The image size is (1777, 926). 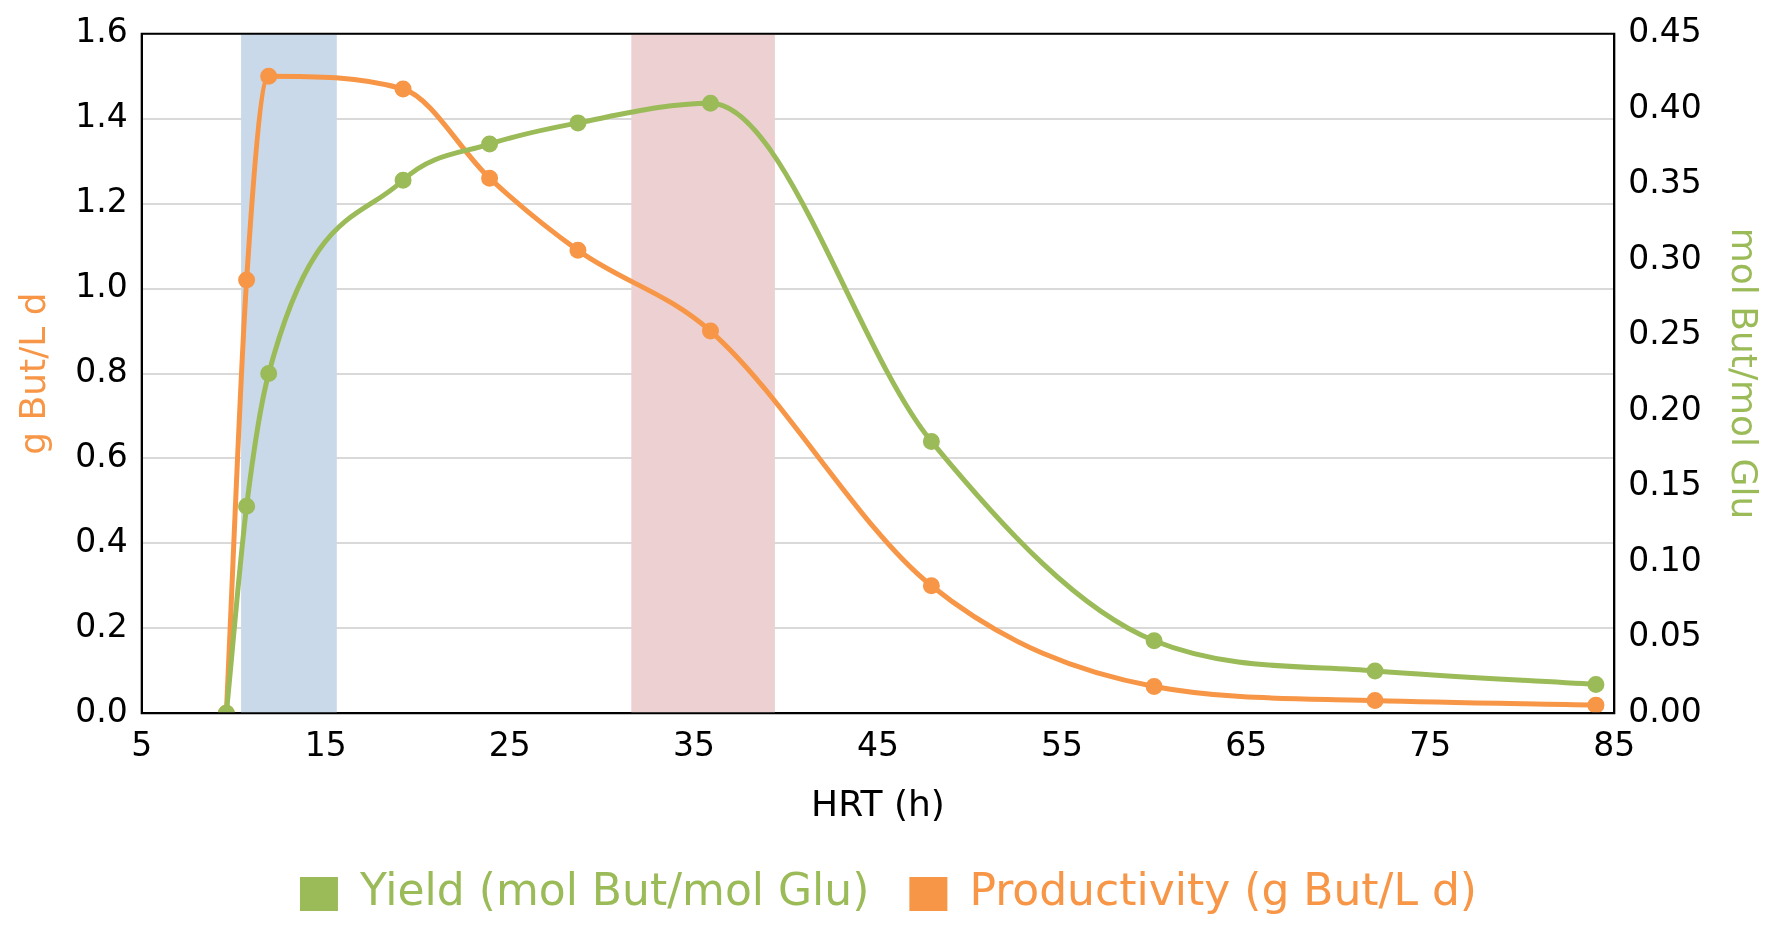 What do you see at coordinates (1665, 333) in the screenshot?
I see `y2-tick-label: 0.25` at bounding box center [1665, 333].